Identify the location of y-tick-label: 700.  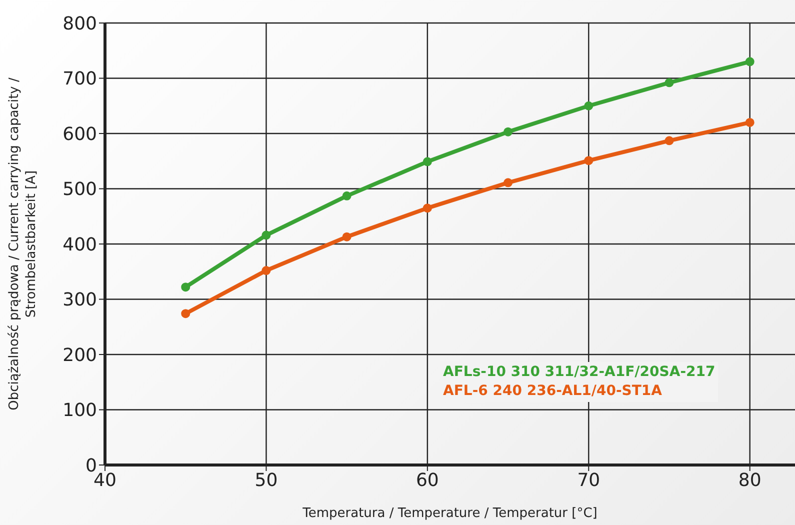
(79, 79).